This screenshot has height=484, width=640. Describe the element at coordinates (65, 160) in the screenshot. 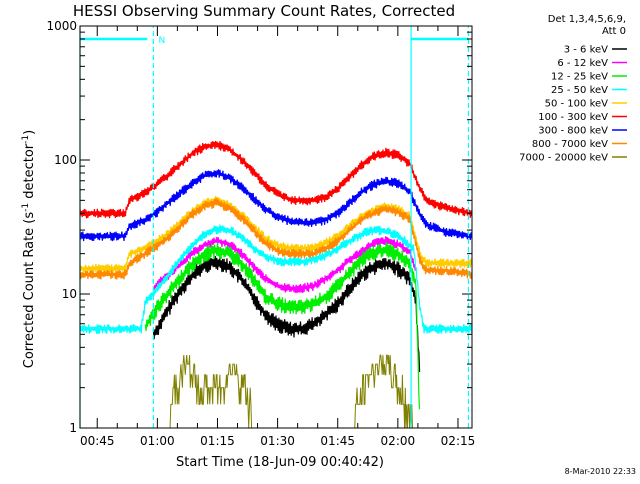

I see `y-tick-label: 100` at that location.